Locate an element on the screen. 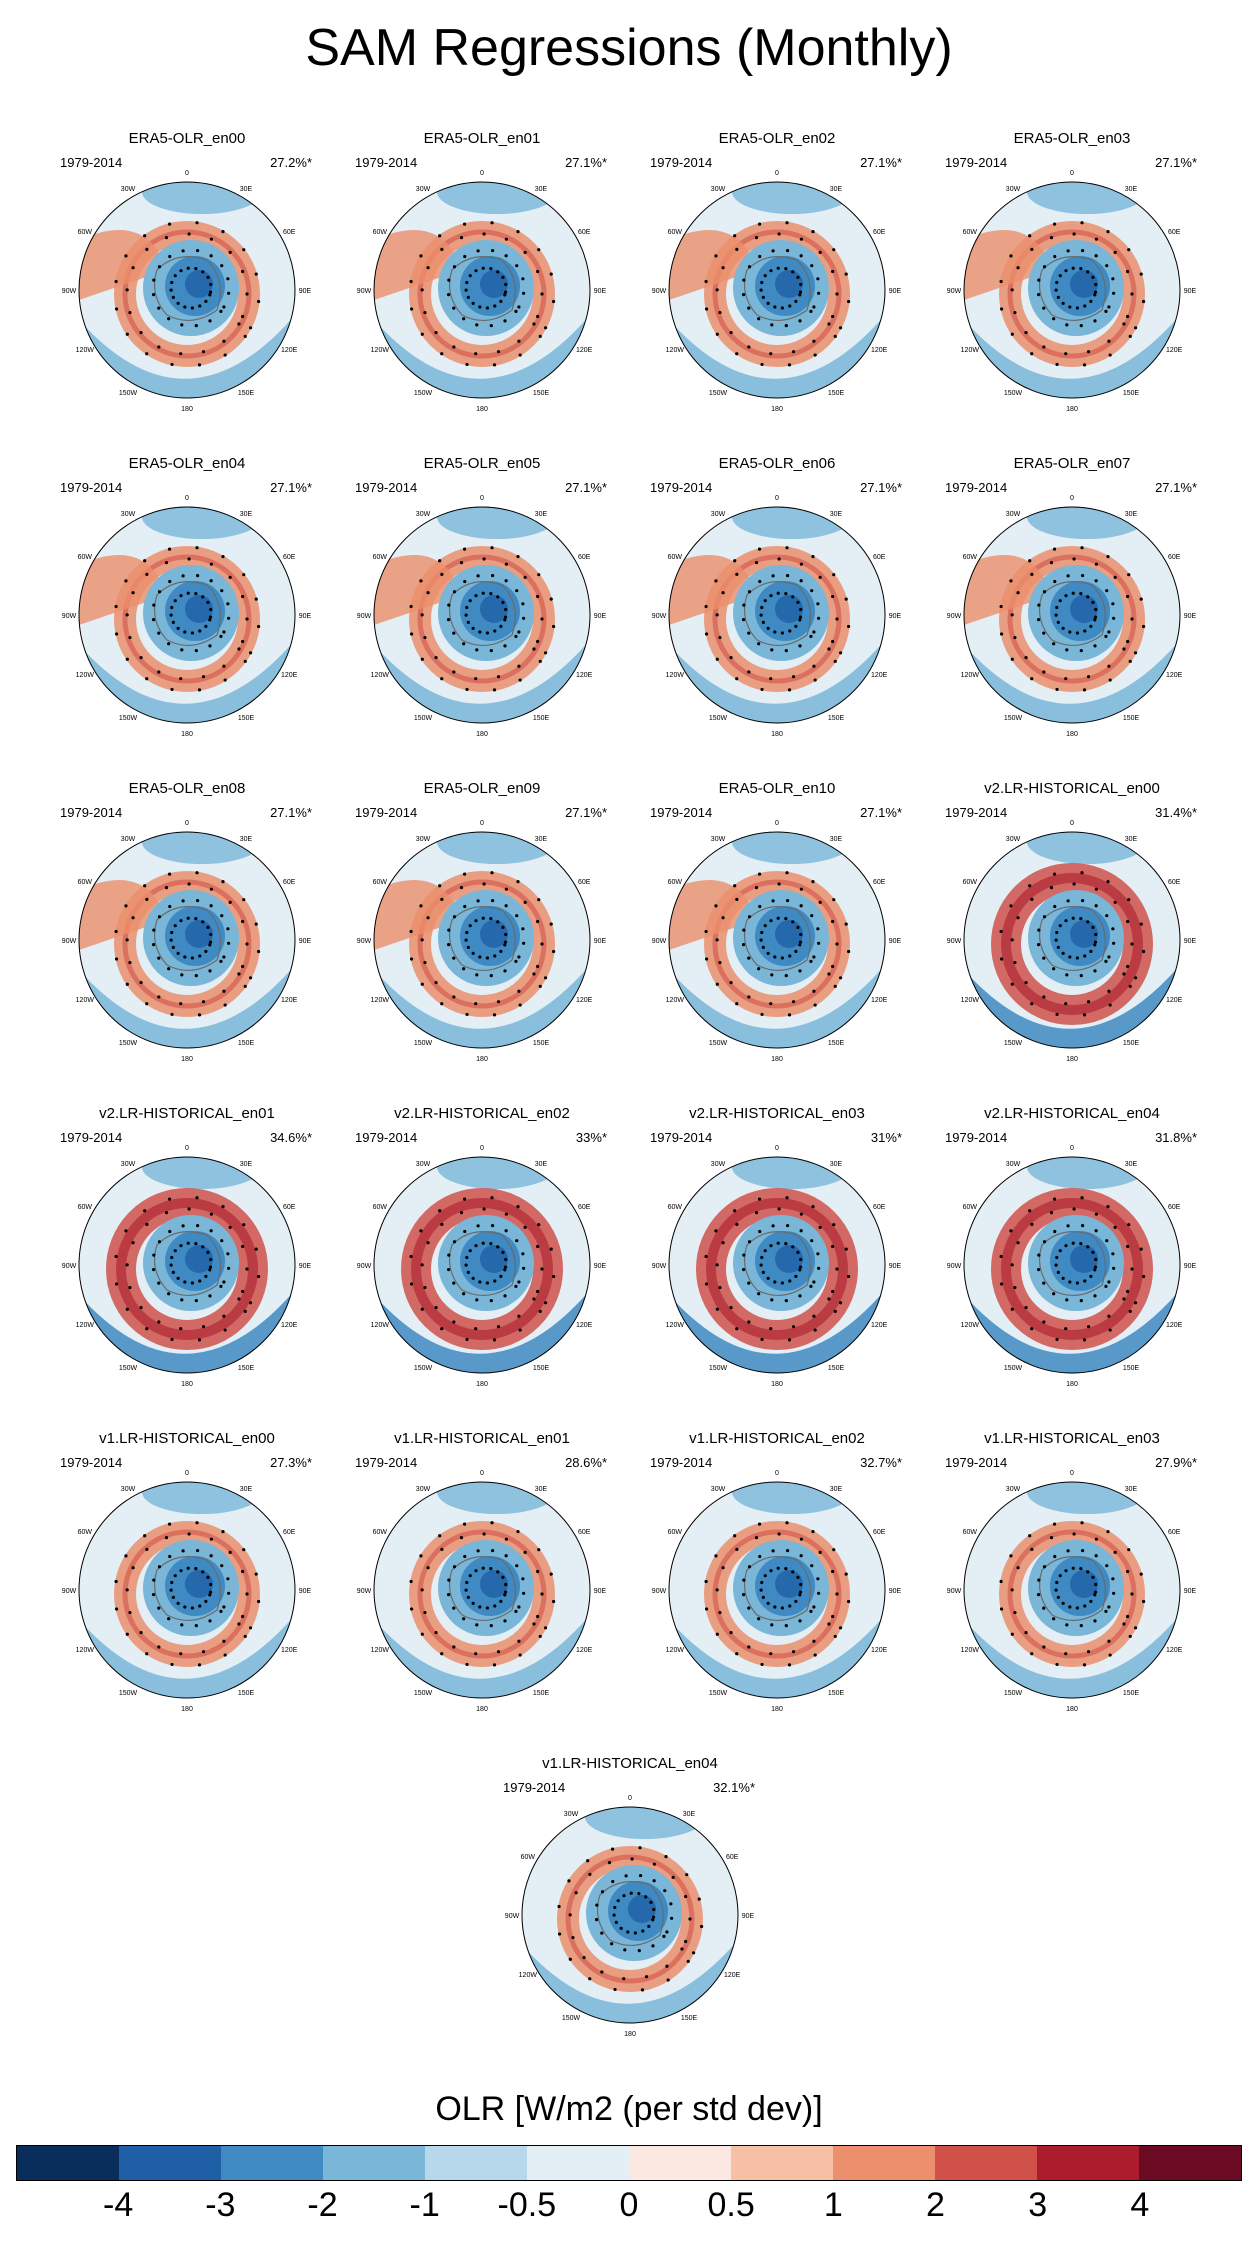  panel-title: ERA5-OLR_en03 is located at coordinates (1072, 138).